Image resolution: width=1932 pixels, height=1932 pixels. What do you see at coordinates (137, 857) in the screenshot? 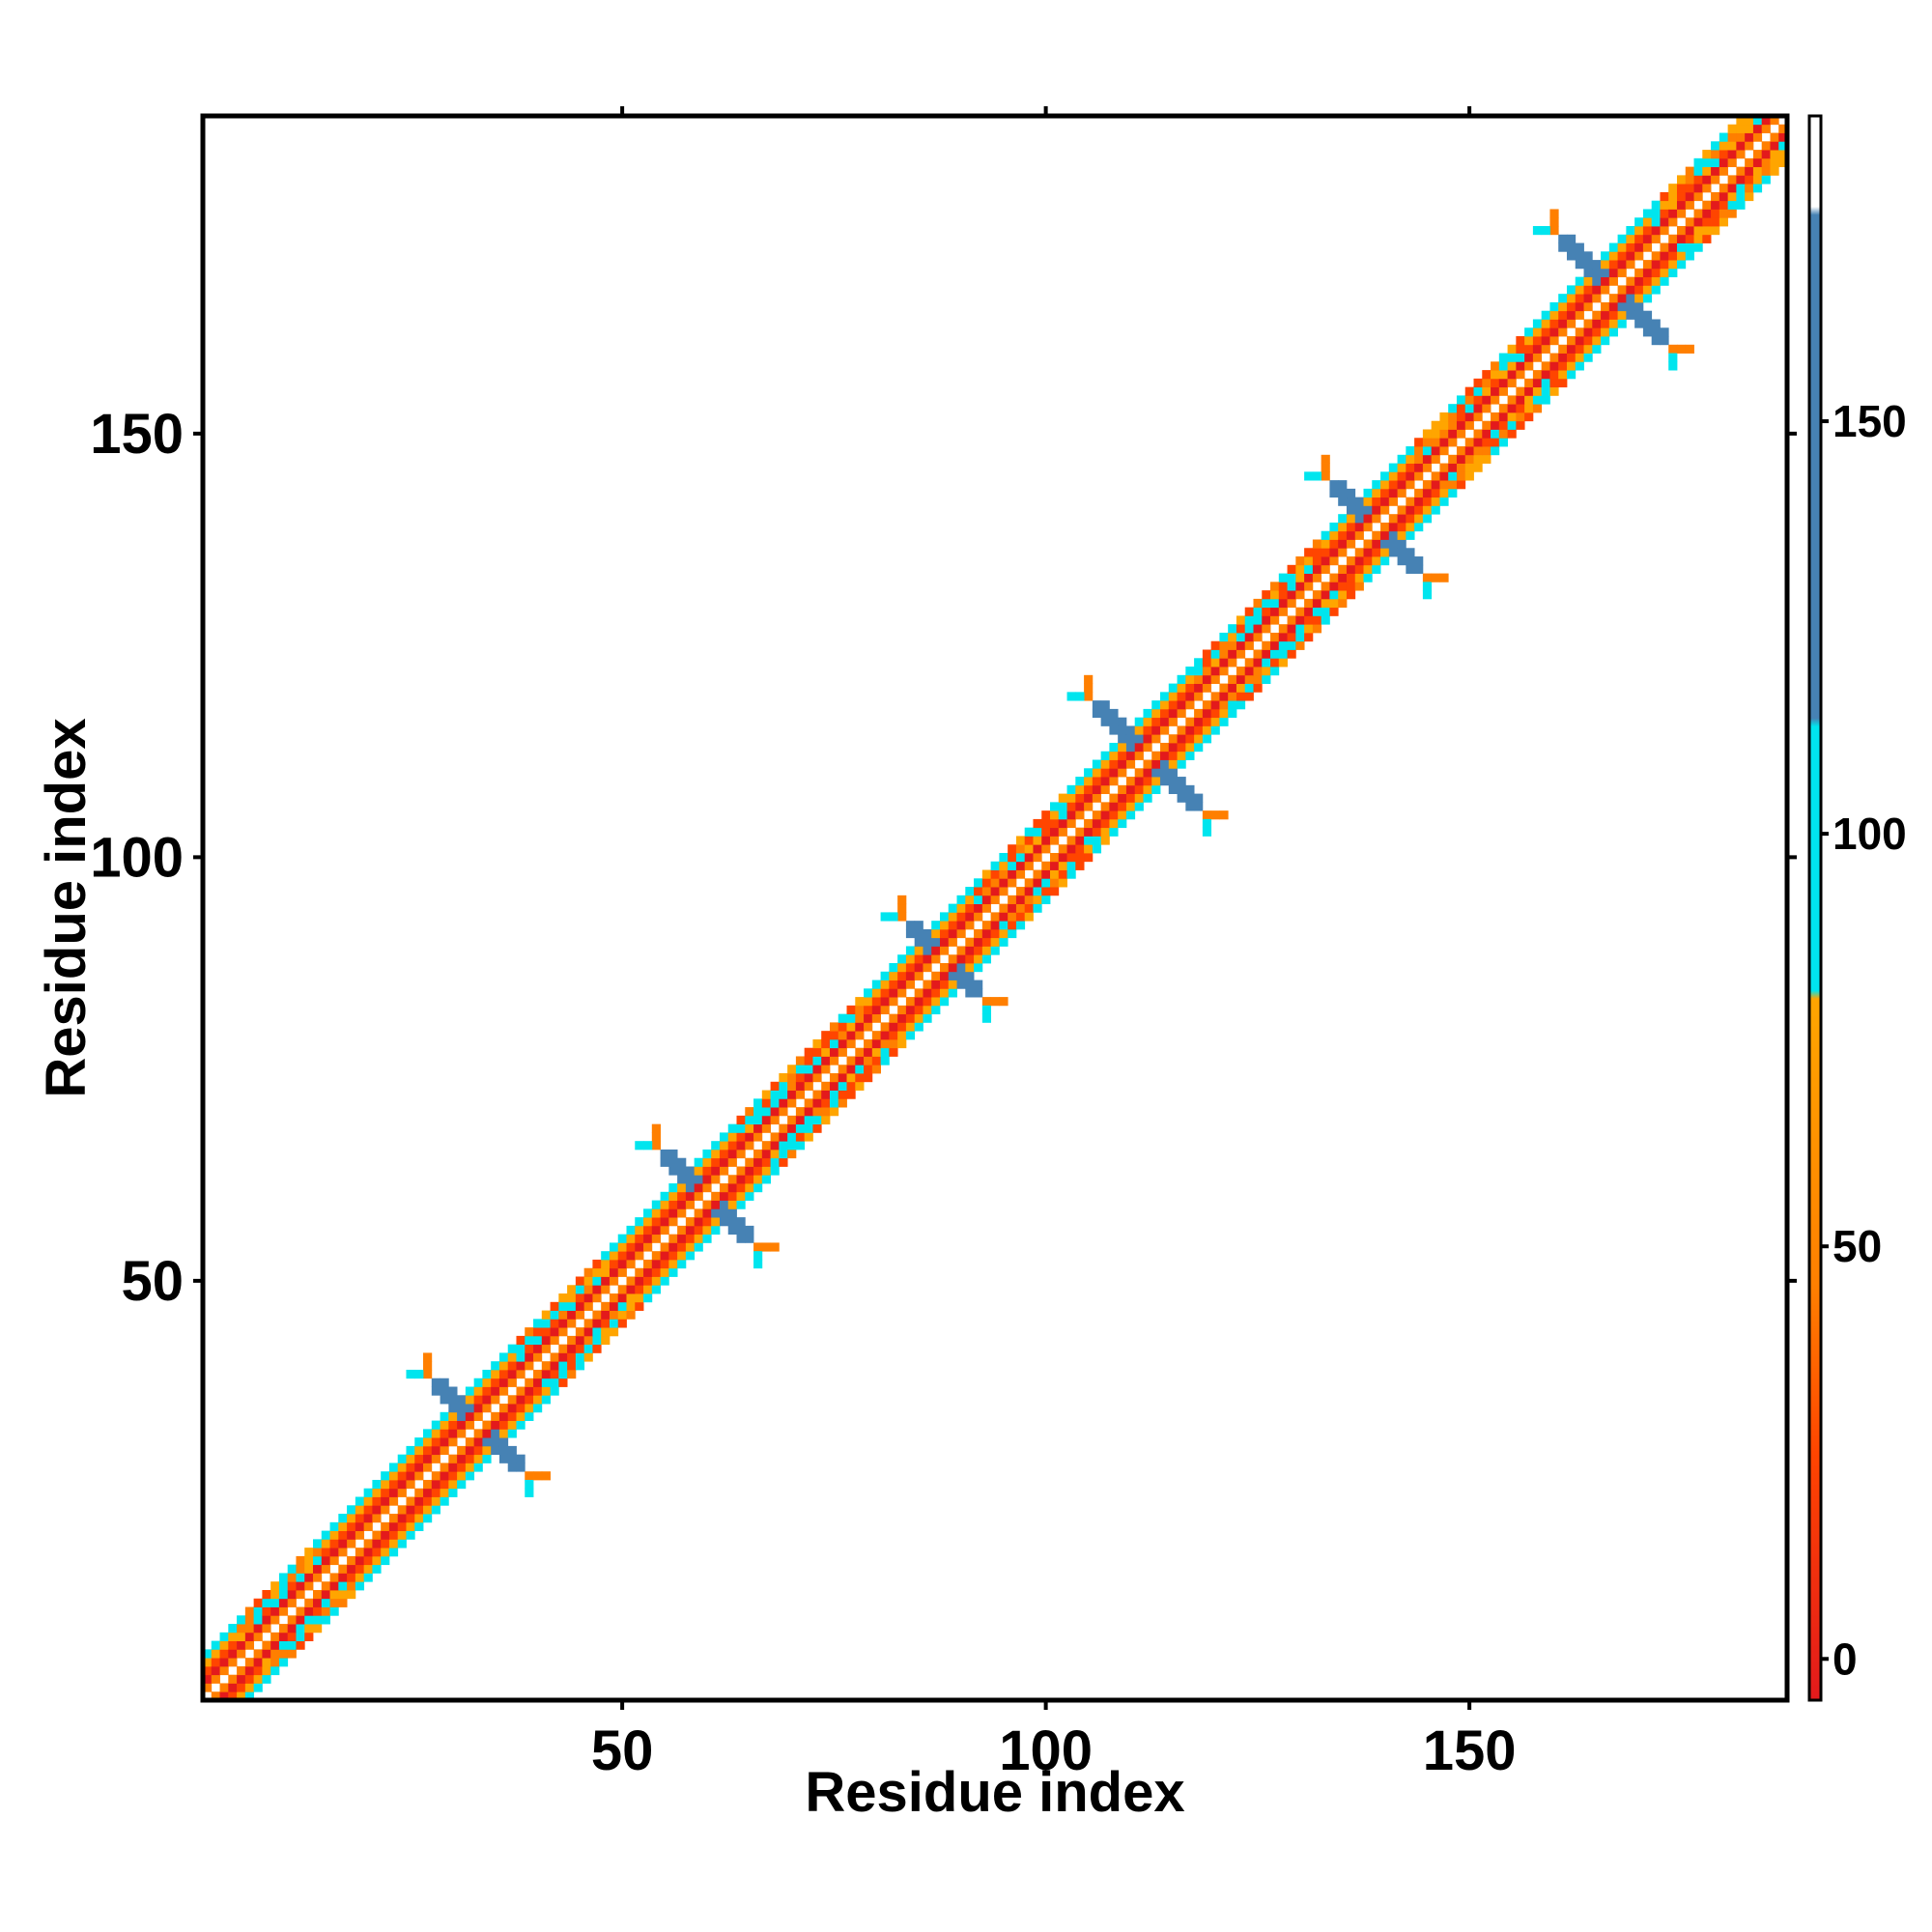
I see `y-tick-label: 100` at bounding box center [137, 857].